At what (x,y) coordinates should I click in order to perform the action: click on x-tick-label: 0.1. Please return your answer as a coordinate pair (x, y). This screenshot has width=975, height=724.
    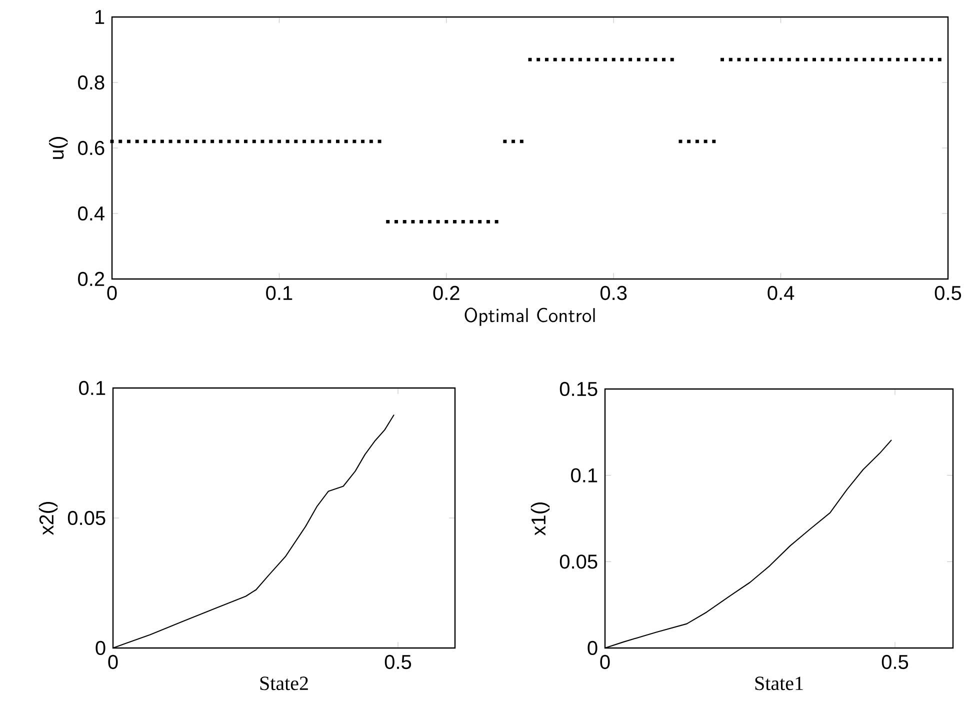
    Looking at the image, I should click on (279, 293).